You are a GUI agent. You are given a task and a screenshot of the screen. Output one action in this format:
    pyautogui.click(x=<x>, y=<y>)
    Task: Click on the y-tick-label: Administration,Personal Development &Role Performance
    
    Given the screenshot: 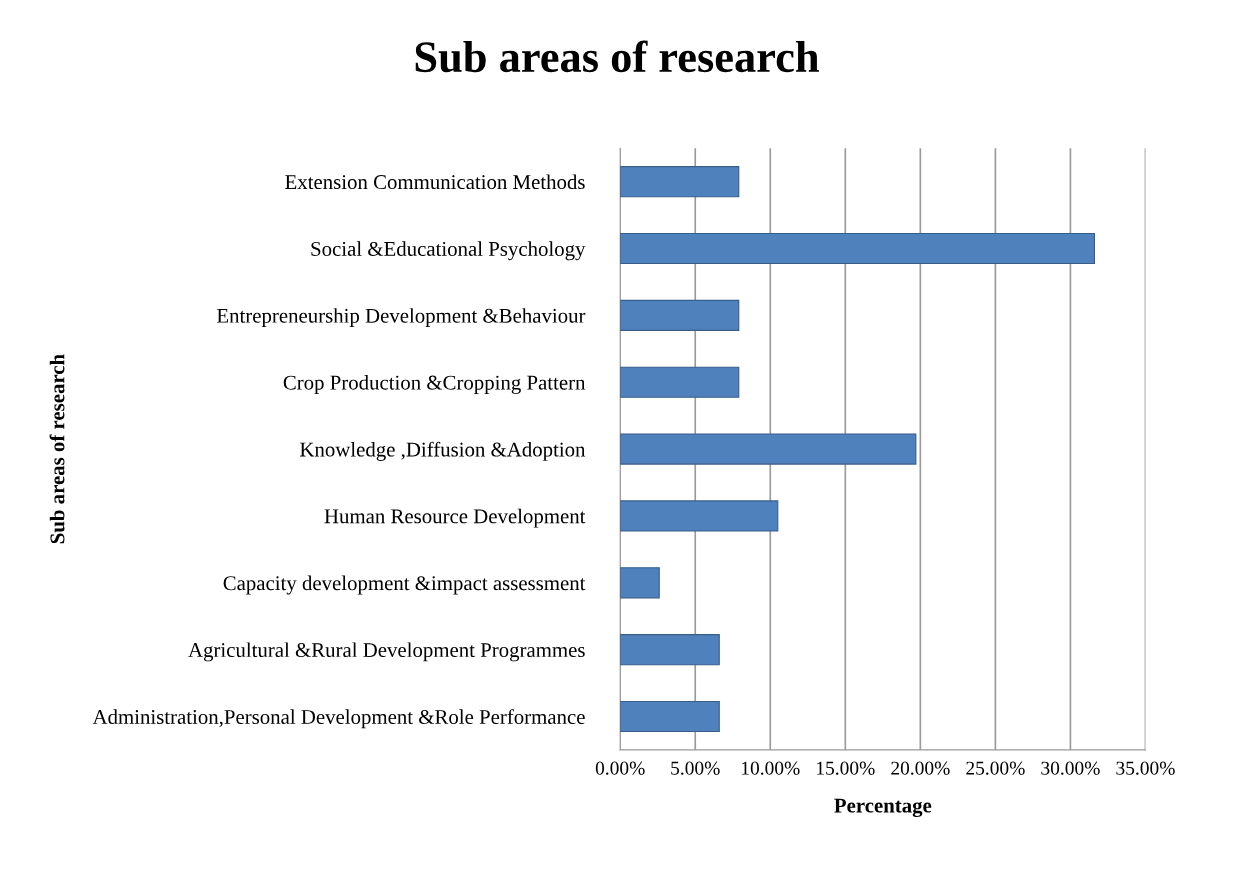 What is the action you would take?
    pyautogui.click(x=338, y=719)
    